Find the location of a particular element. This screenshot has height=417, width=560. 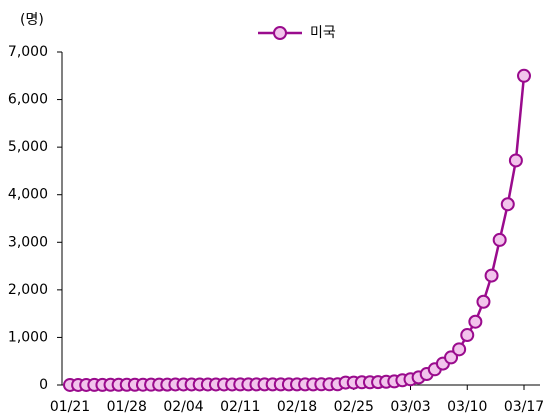

x-tick-label: 03/10 is located at coordinates (467, 407).